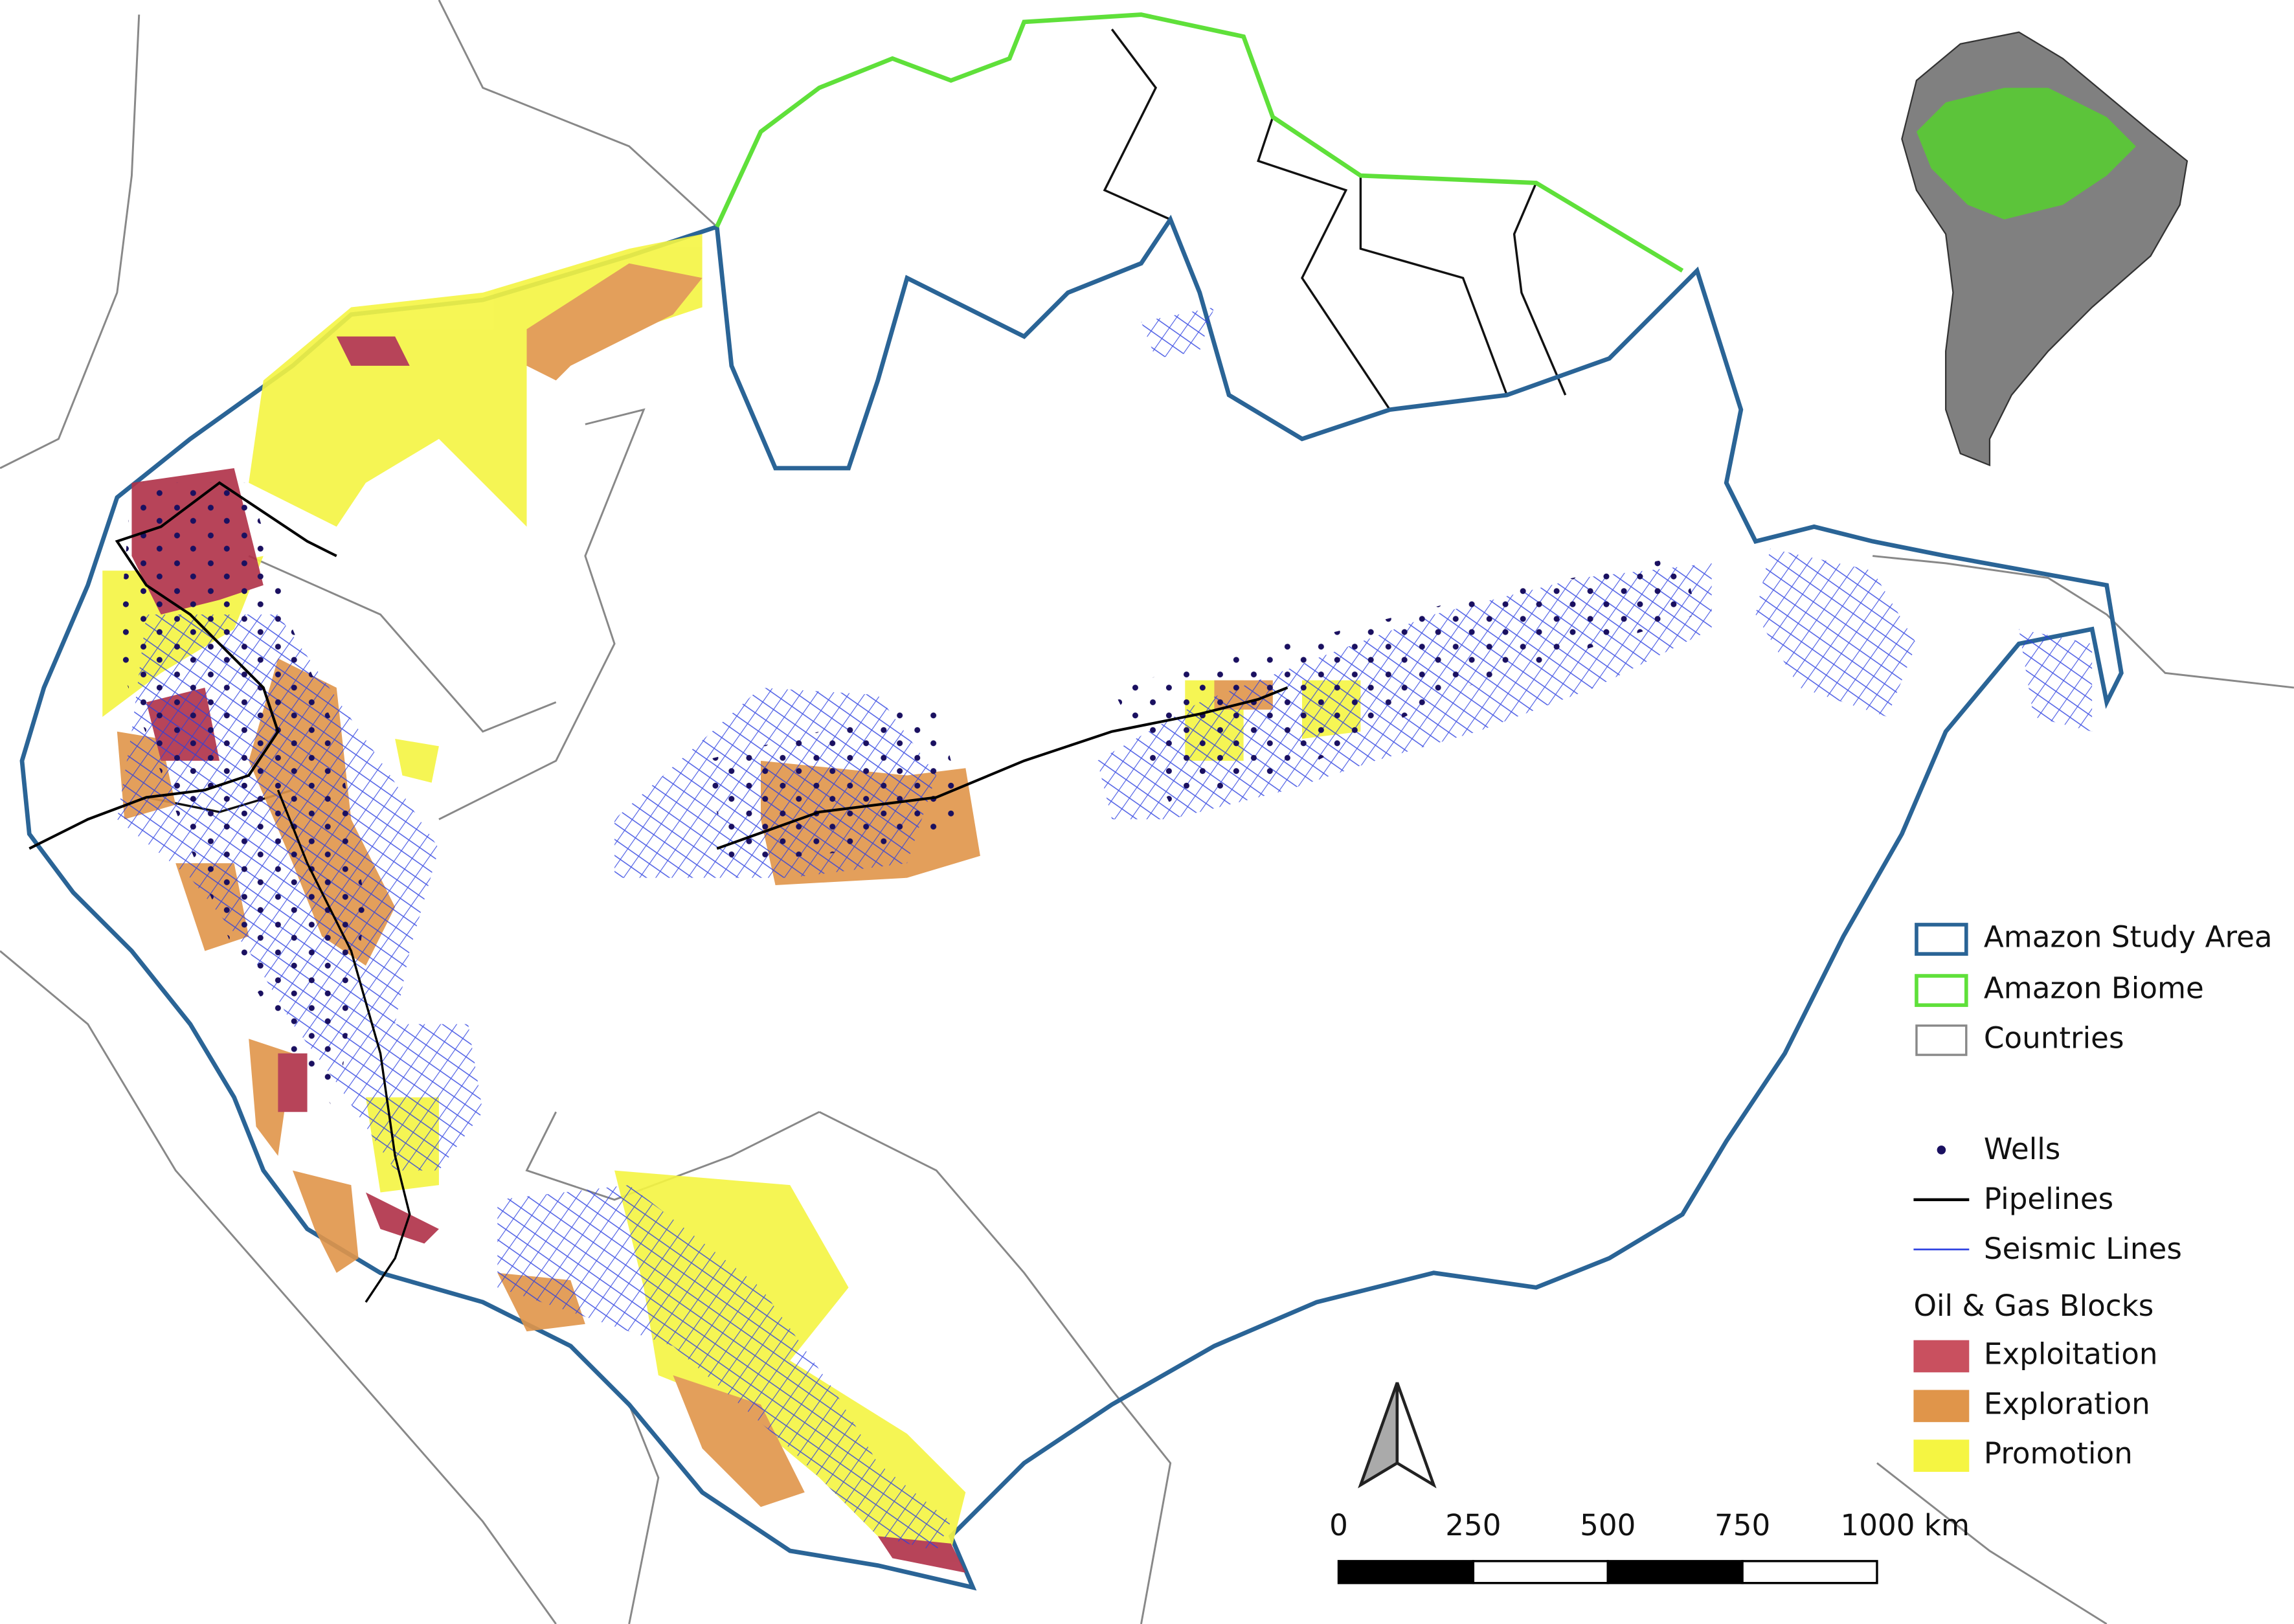  Describe the element at coordinates (1608, 1525) in the screenshot. I see `scale-label: 500` at that location.